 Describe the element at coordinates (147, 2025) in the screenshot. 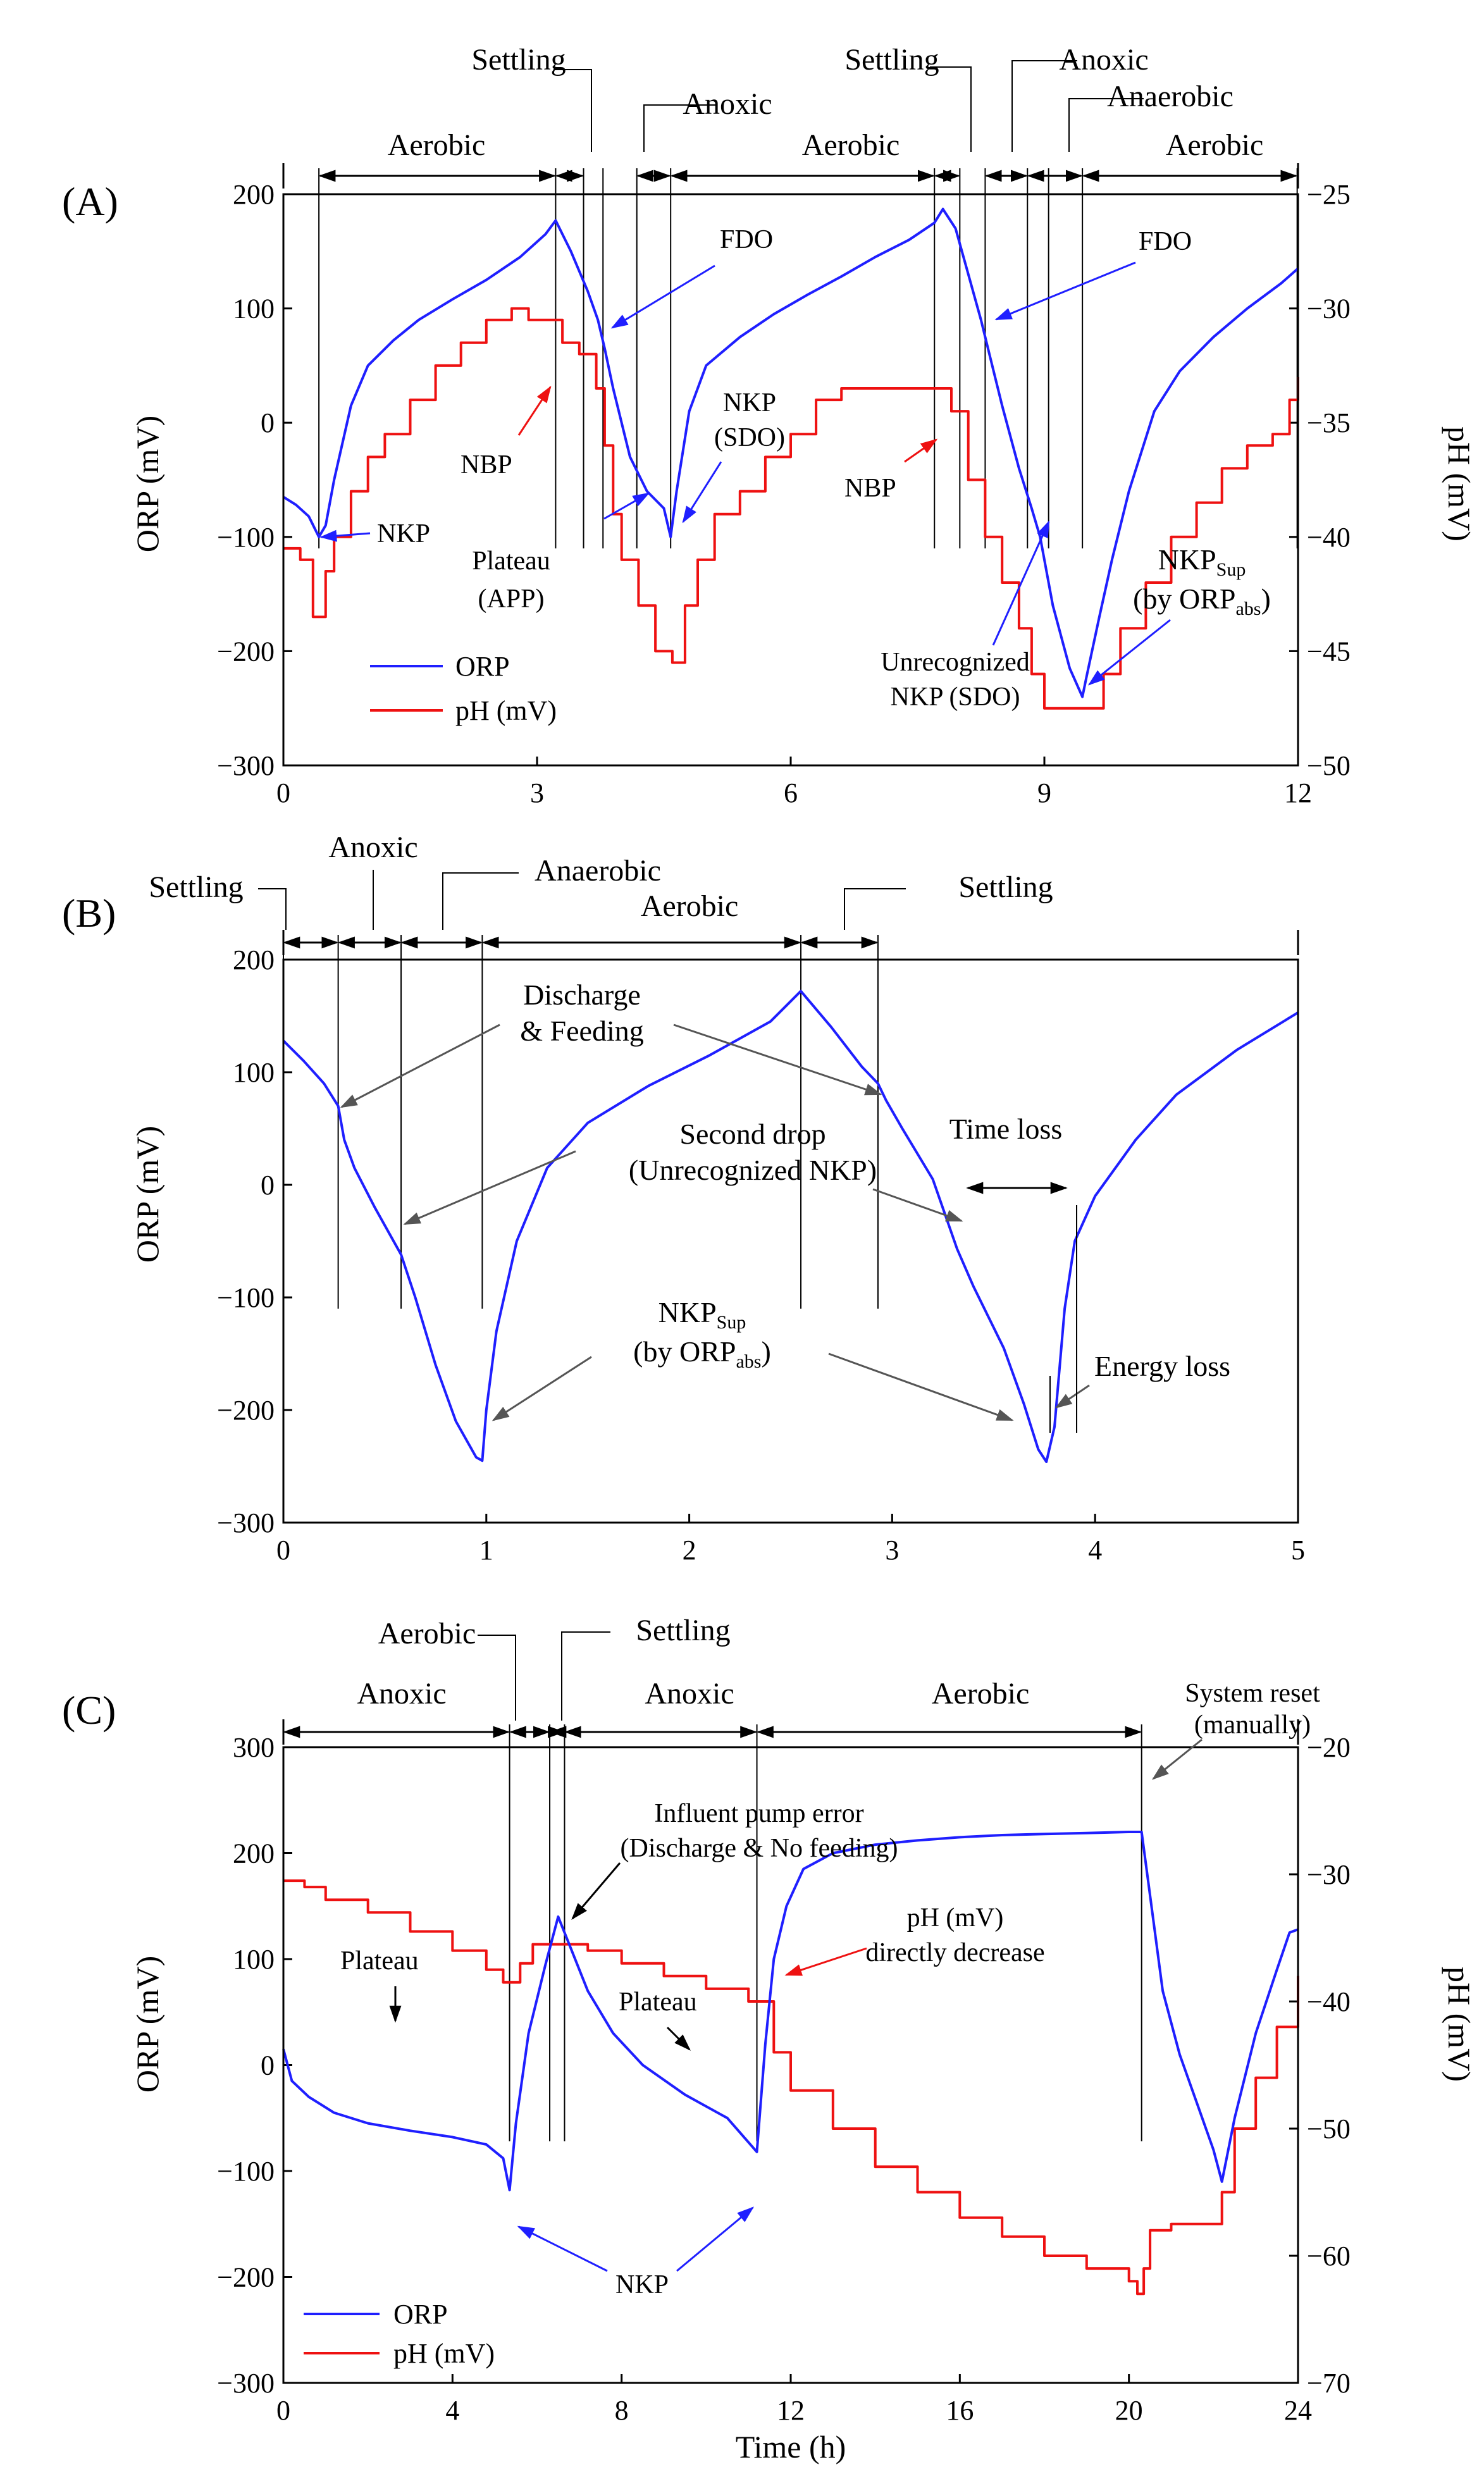

I see `panel-c-ylabel: ORP (mV)` at that location.